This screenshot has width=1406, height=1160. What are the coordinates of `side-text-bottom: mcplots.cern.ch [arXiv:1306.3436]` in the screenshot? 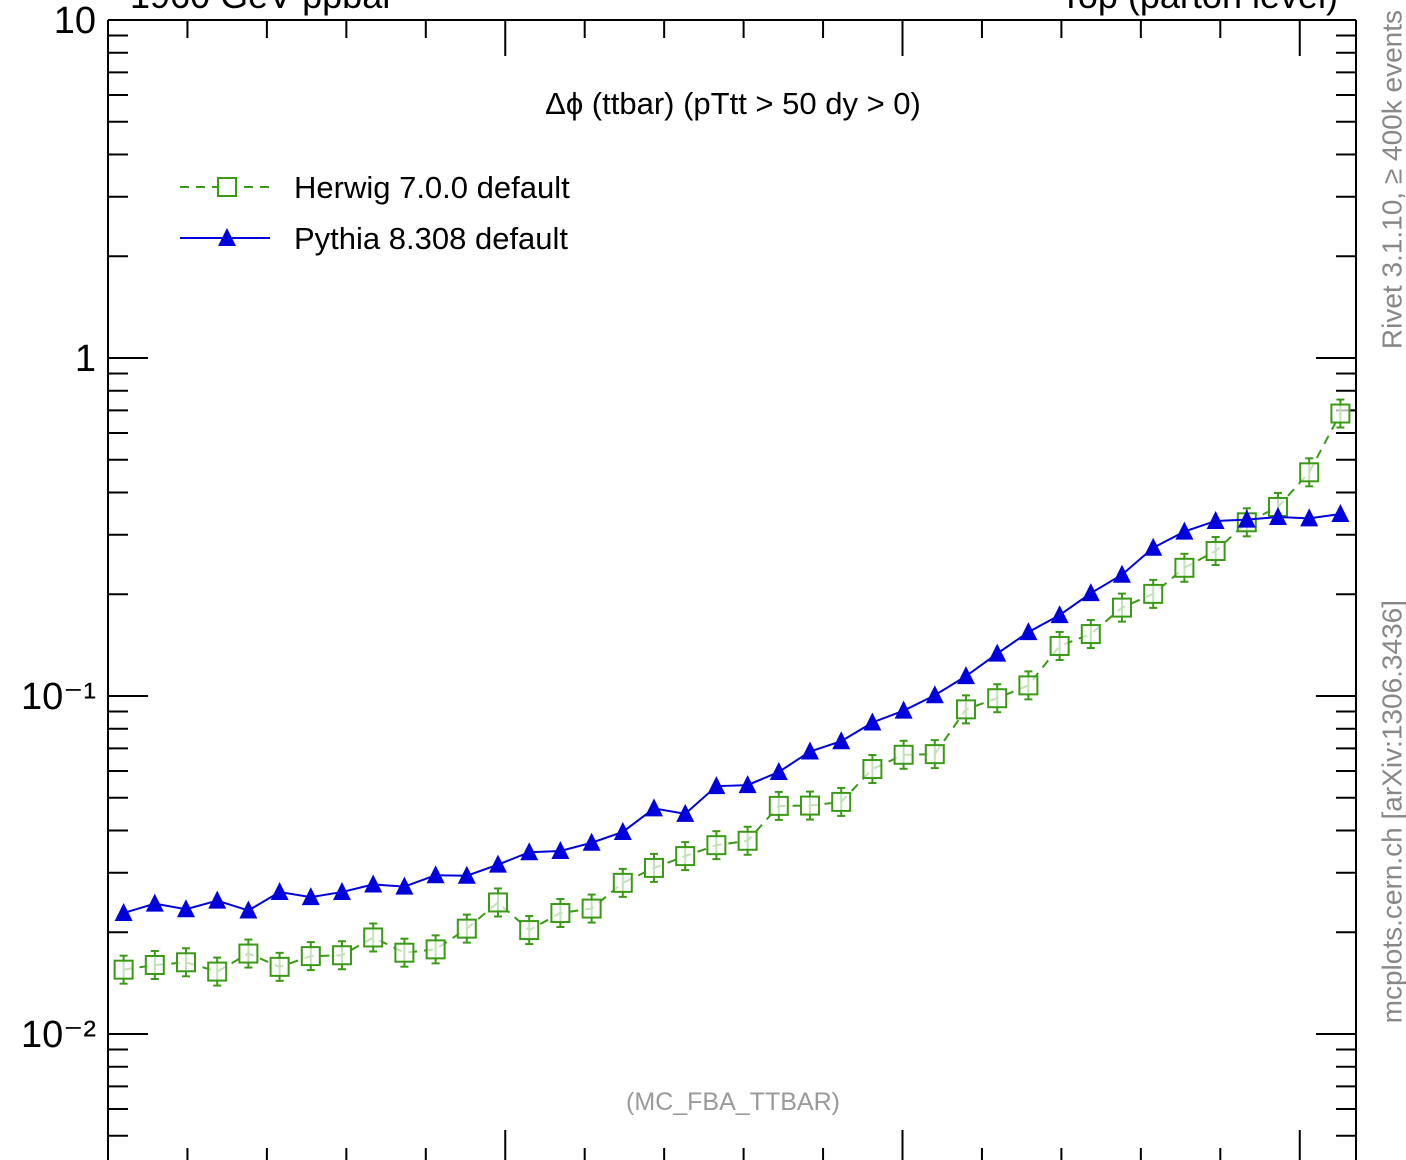 It's located at (1391, 811).